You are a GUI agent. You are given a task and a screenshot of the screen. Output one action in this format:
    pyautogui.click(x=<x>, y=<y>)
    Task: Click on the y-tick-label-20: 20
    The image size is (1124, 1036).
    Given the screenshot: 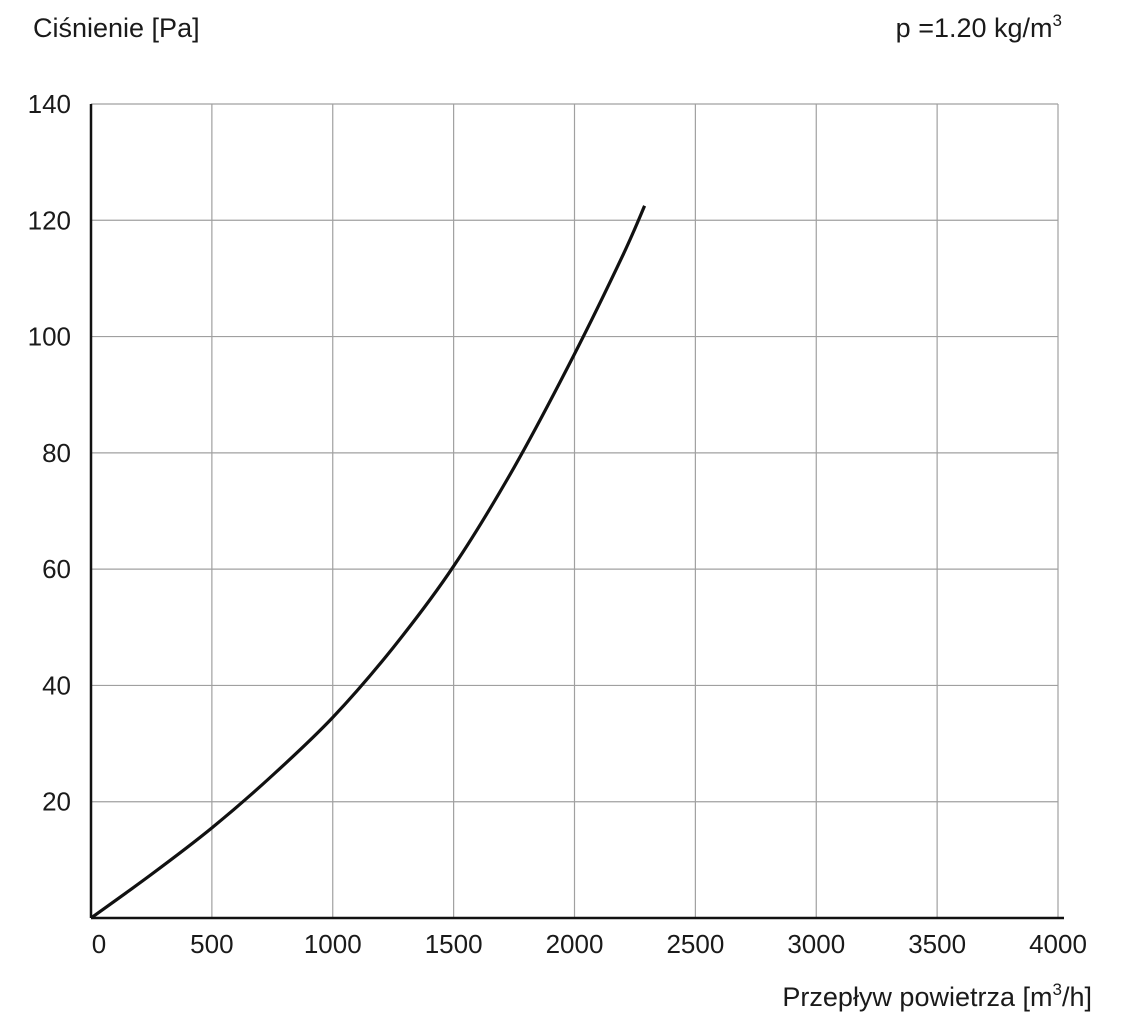 What is the action you would take?
    pyautogui.click(x=56, y=802)
    